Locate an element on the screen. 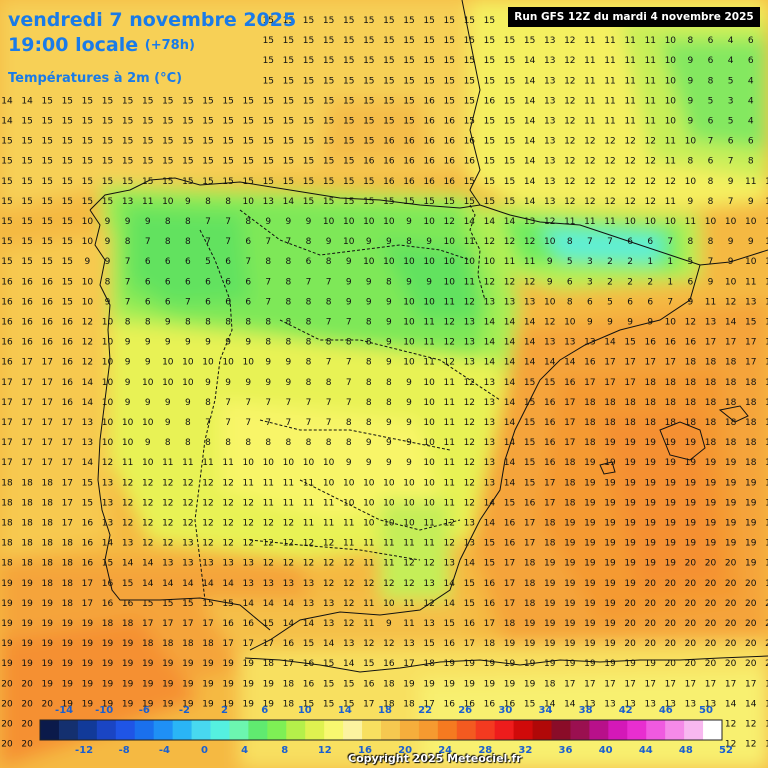  temperature-value: 4 is located at coordinates (731, 41).